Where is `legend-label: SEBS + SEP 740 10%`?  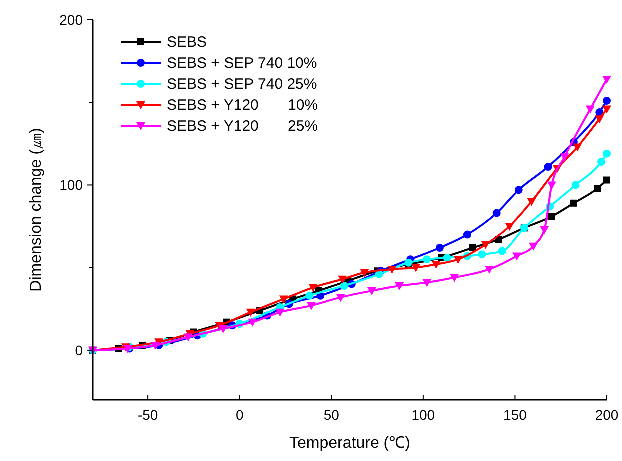
legend-label: SEBS + SEP 740 10% is located at coordinates (242, 63).